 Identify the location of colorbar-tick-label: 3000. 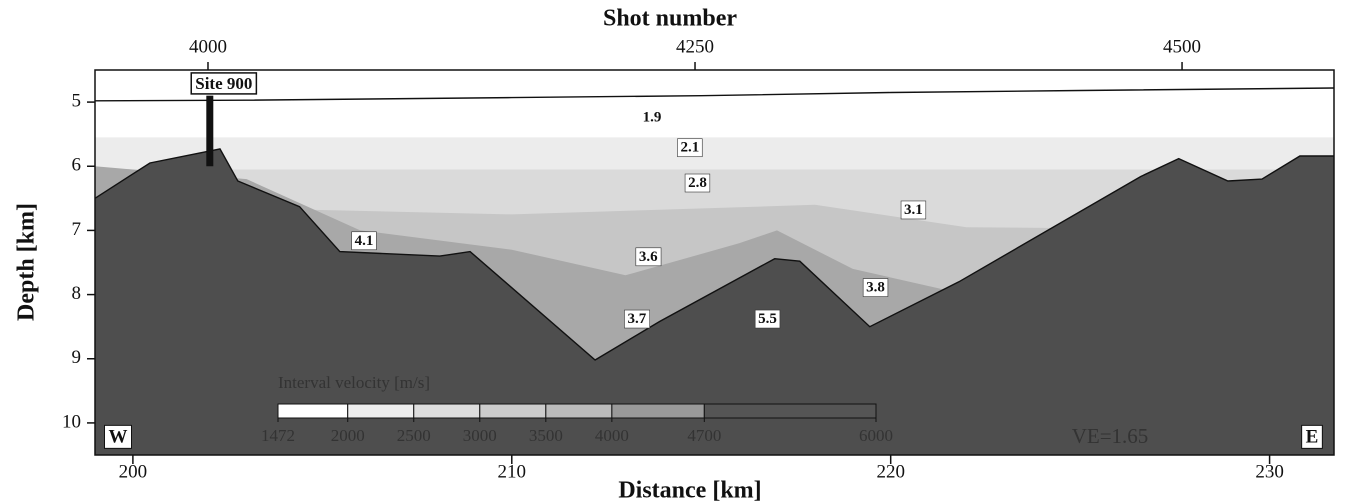
(480, 435).